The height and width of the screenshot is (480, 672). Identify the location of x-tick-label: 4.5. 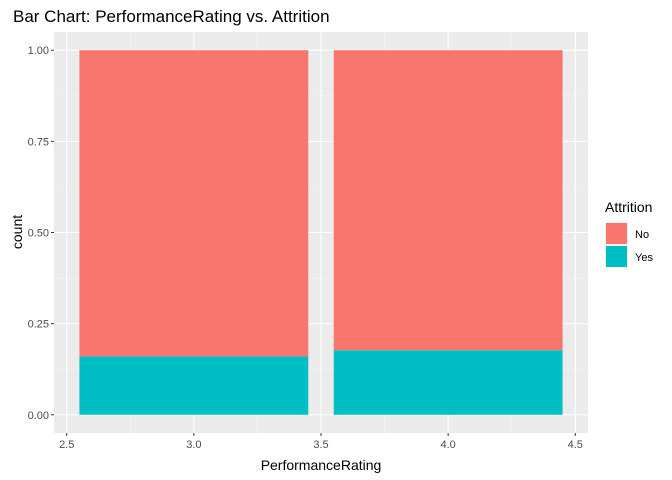
(575, 445).